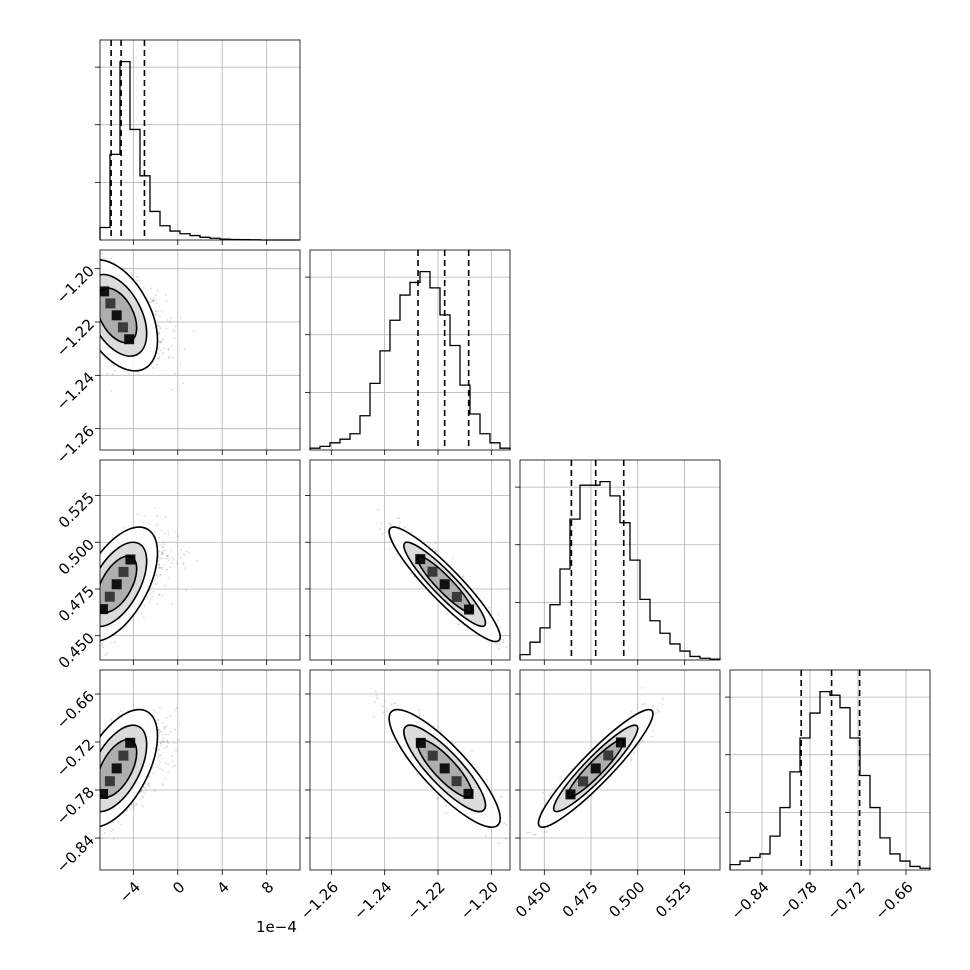 This screenshot has height=970, width=970. I want to click on tick-label-y: 0.525, so click(76, 510).